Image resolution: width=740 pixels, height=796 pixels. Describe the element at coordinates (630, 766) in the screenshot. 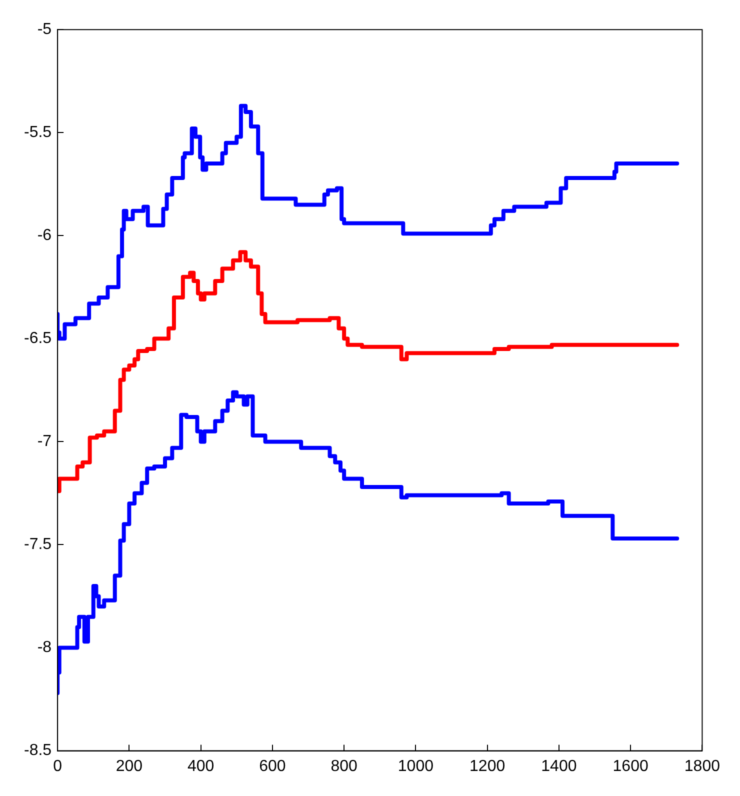

I see `x-tick-label: 1600` at that location.